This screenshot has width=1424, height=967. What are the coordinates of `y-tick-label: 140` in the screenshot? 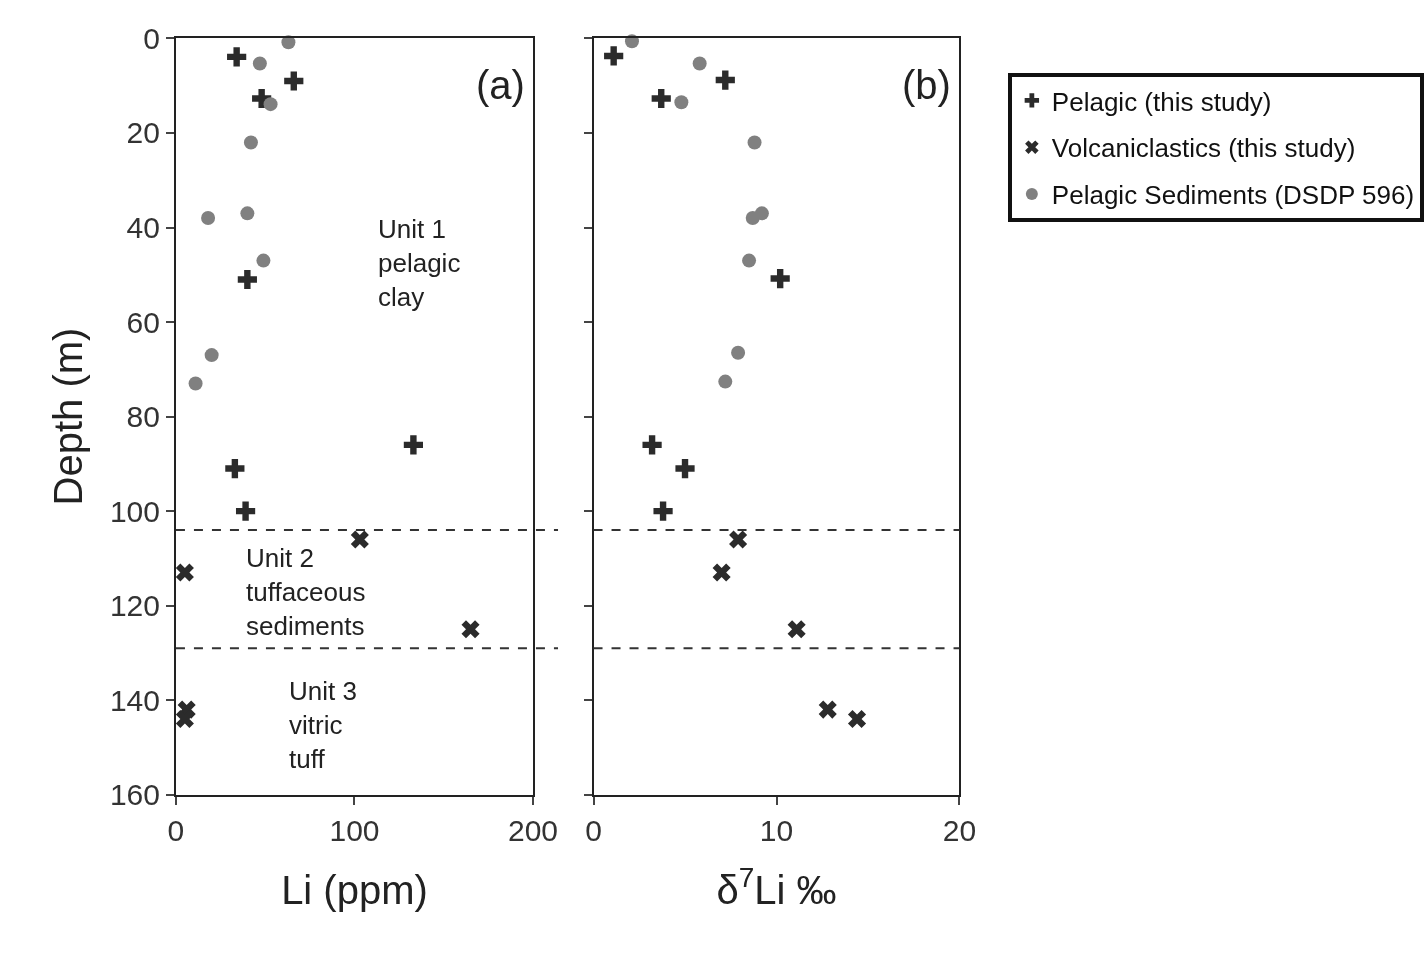 It's located at (134, 700).